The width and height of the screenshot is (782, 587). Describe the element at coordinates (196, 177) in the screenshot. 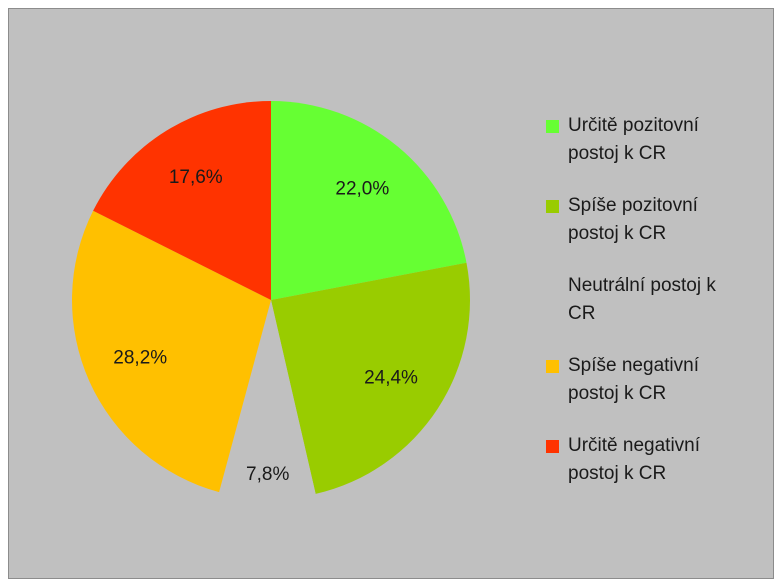

I see `data-label: 17,6%` at that location.